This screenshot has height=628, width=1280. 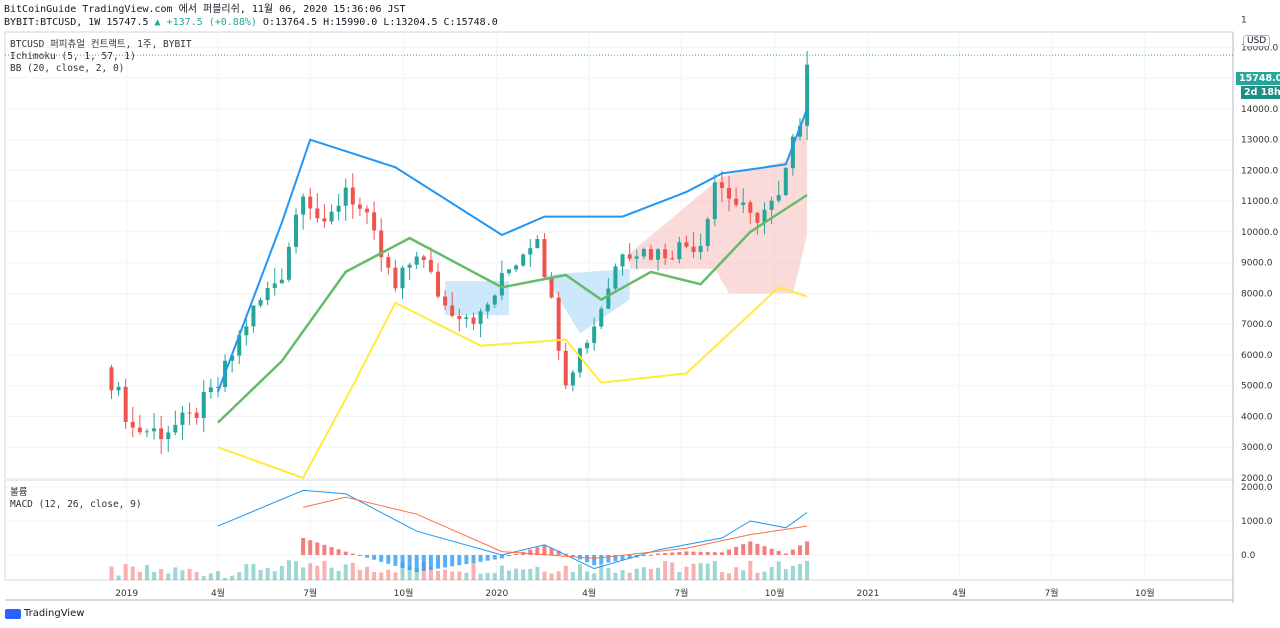 I want to click on brand-label: TradingView, so click(x=54, y=613).